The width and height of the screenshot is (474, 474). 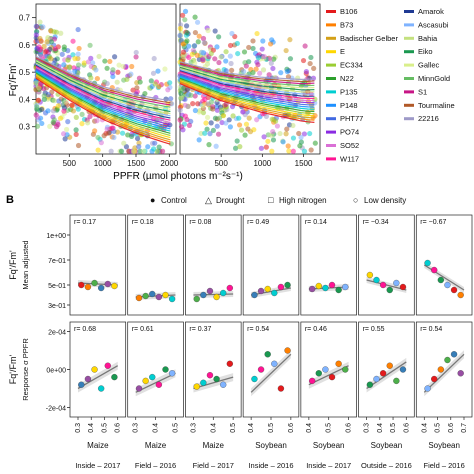 What do you see at coordinates (70, 163) in the screenshot?
I see `panel-a-xtick-label: 500` at bounding box center [70, 163].